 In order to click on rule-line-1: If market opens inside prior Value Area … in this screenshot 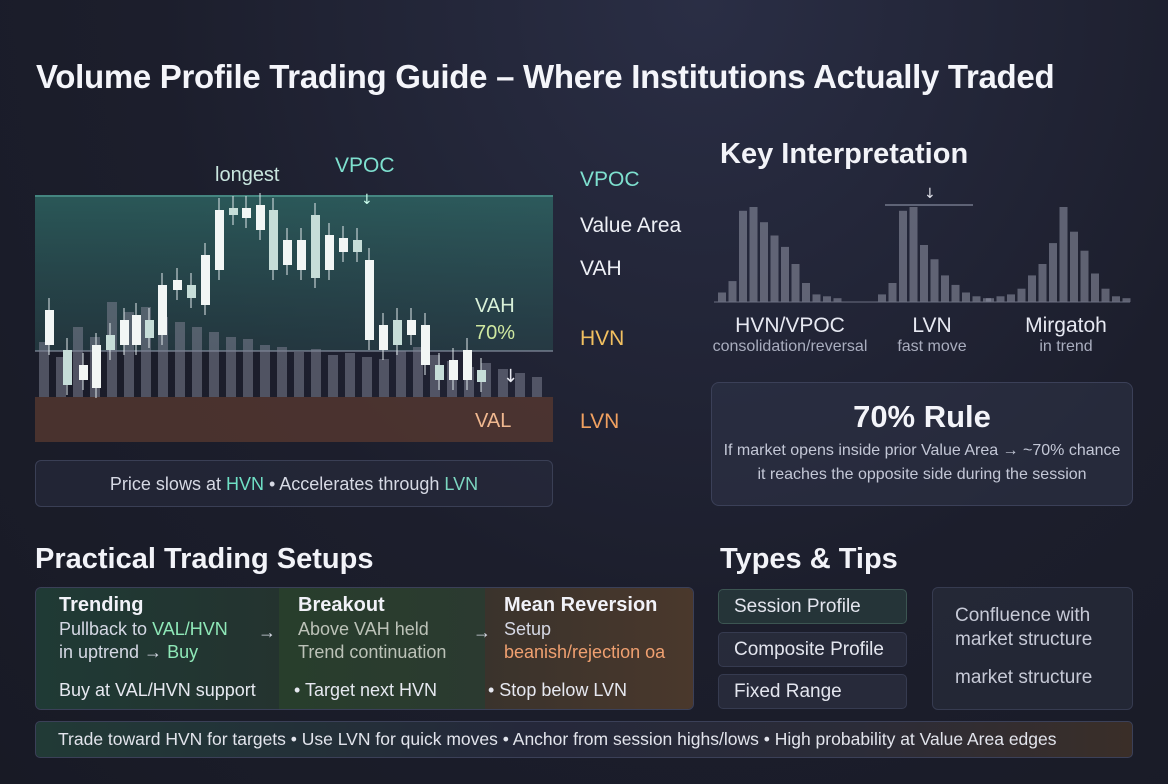, I will do `click(922, 450)`.